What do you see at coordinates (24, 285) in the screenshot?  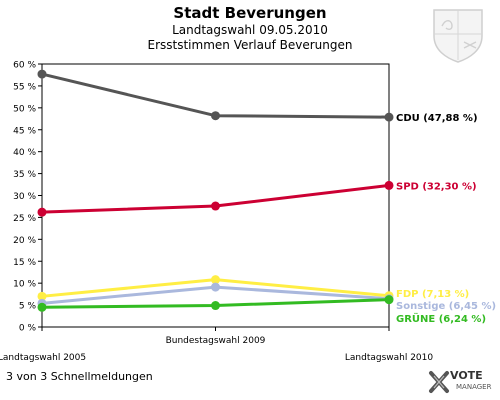 I see `y-tick-label: 10 %` at bounding box center [24, 285].